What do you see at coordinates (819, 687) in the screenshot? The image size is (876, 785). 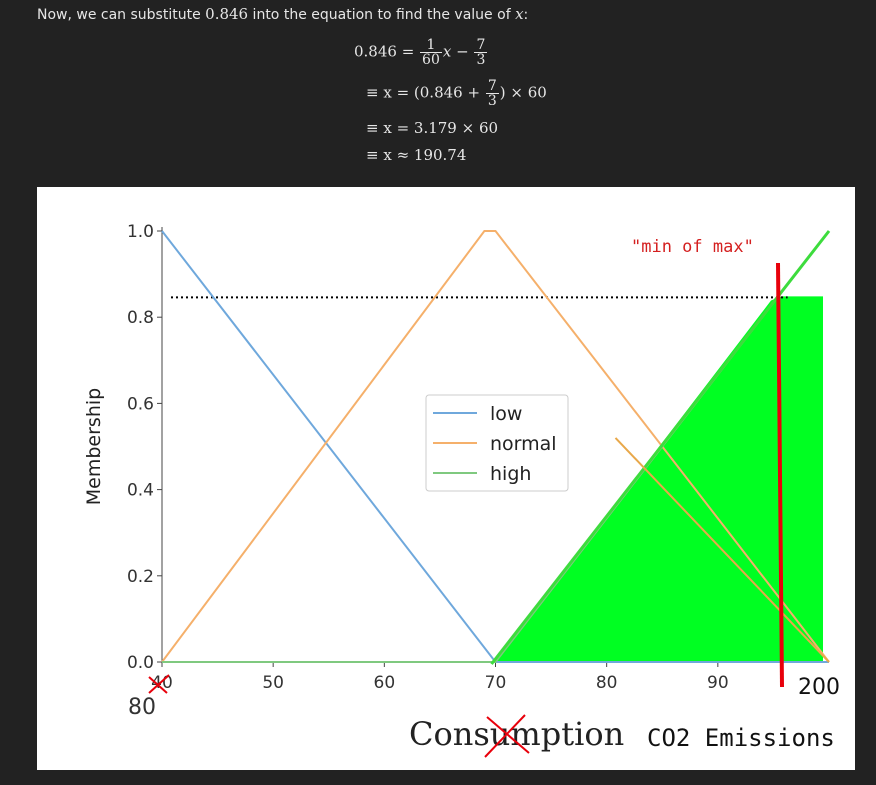 I see `x-end-replacement: 200` at bounding box center [819, 687].